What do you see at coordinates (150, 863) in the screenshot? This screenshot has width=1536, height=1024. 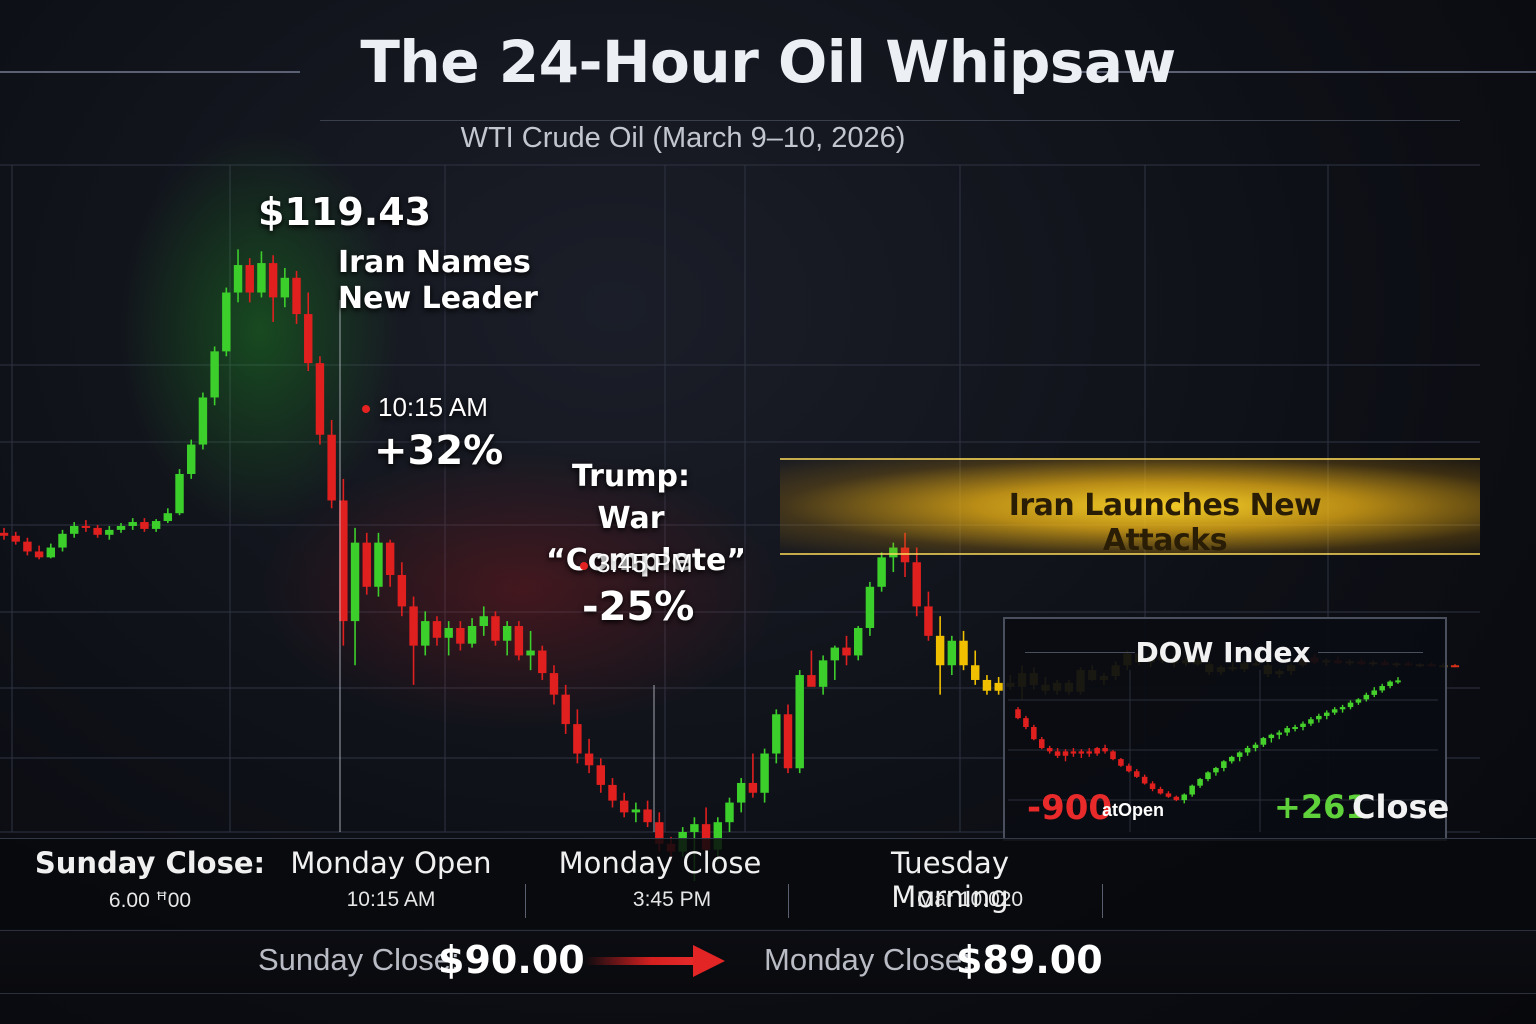 I see `timeline-label-sunday: Sunday Close:` at bounding box center [150, 863].